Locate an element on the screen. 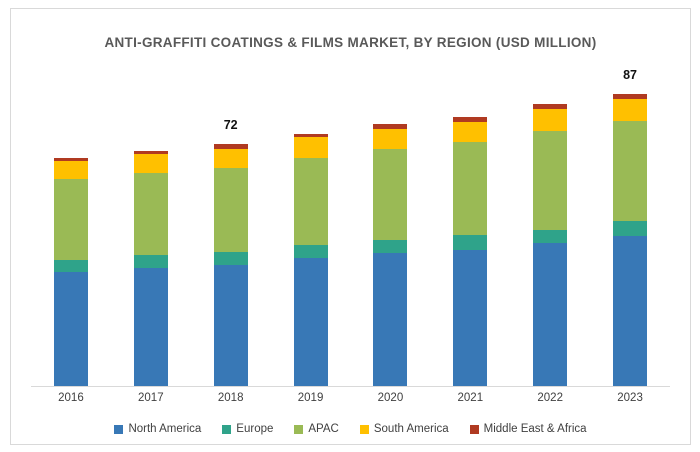  legend-item-north-america: North America is located at coordinates (157, 429).